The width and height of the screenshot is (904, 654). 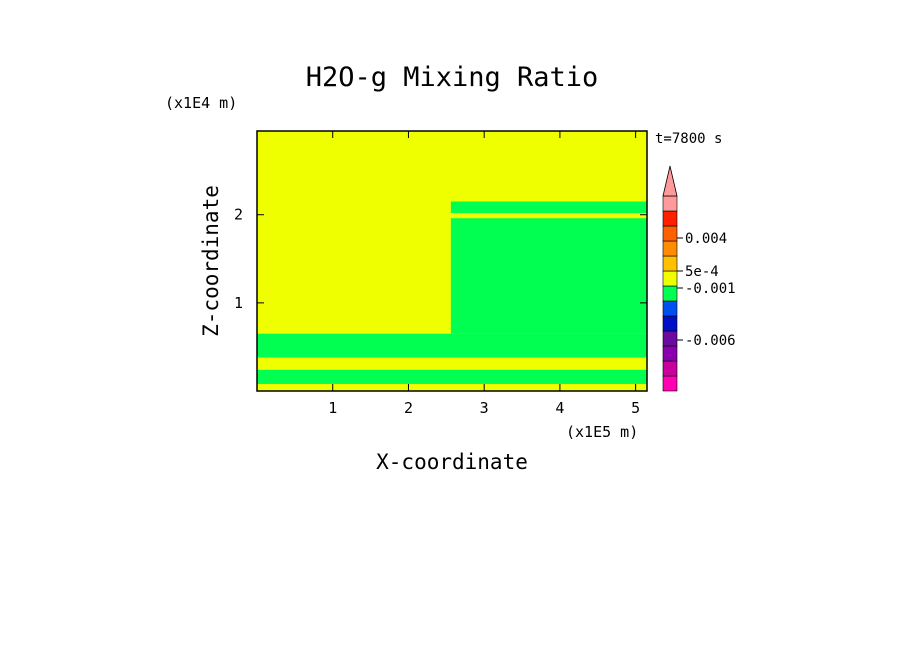 I want to click on colorbar-label-2: -0.001, so click(x=710, y=289).